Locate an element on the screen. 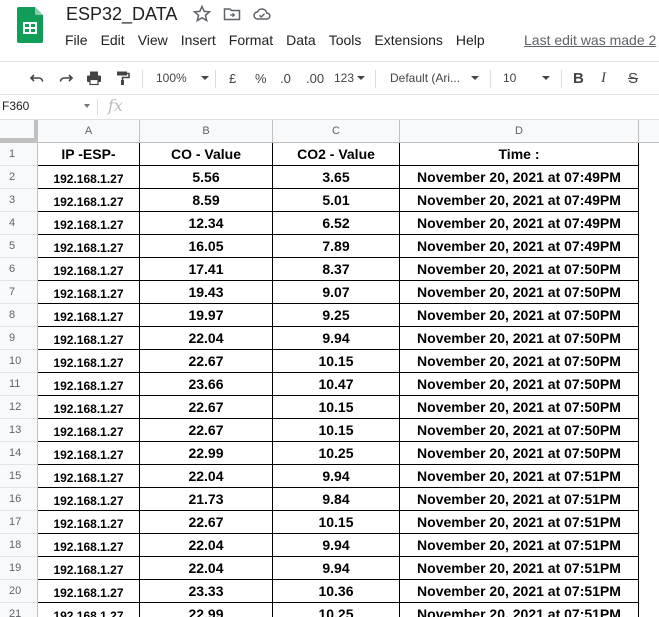  cell-co2: 9.07 is located at coordinates (336, 292).